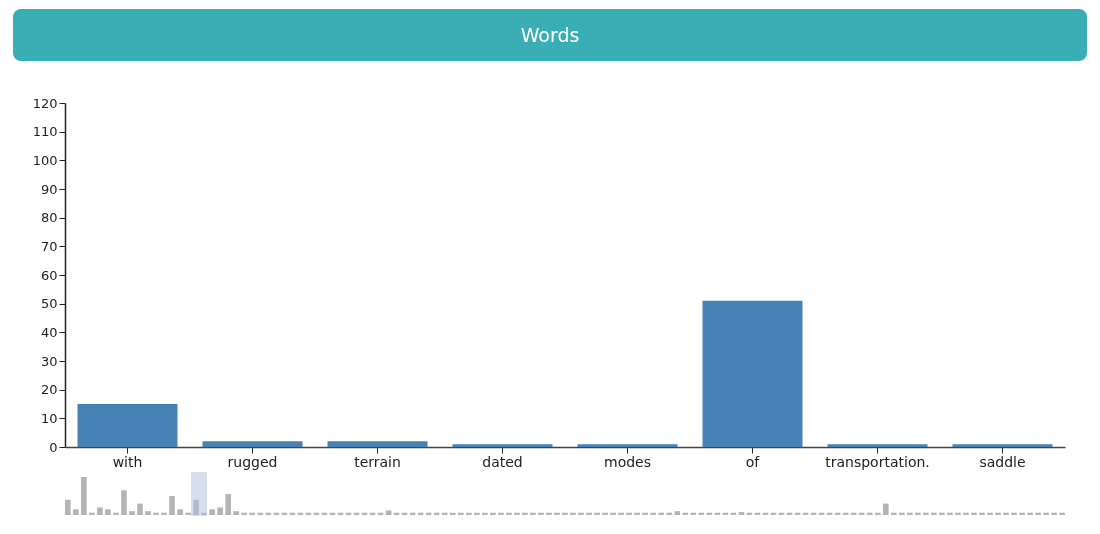 The width and height of the screenshot is (1100, 534). What do you see at coordinates (550, 35) in the screenshot?
I see `chart-title: Words` at bounding box center [550, 35].